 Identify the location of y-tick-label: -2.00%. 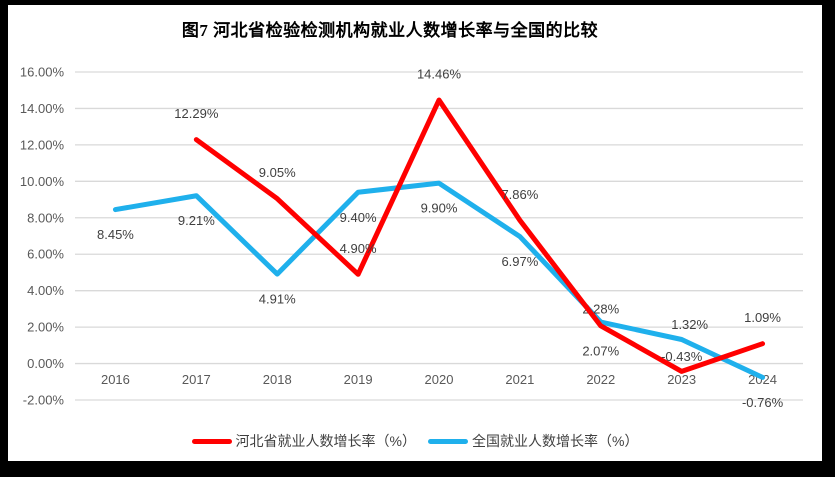
(44, 400).